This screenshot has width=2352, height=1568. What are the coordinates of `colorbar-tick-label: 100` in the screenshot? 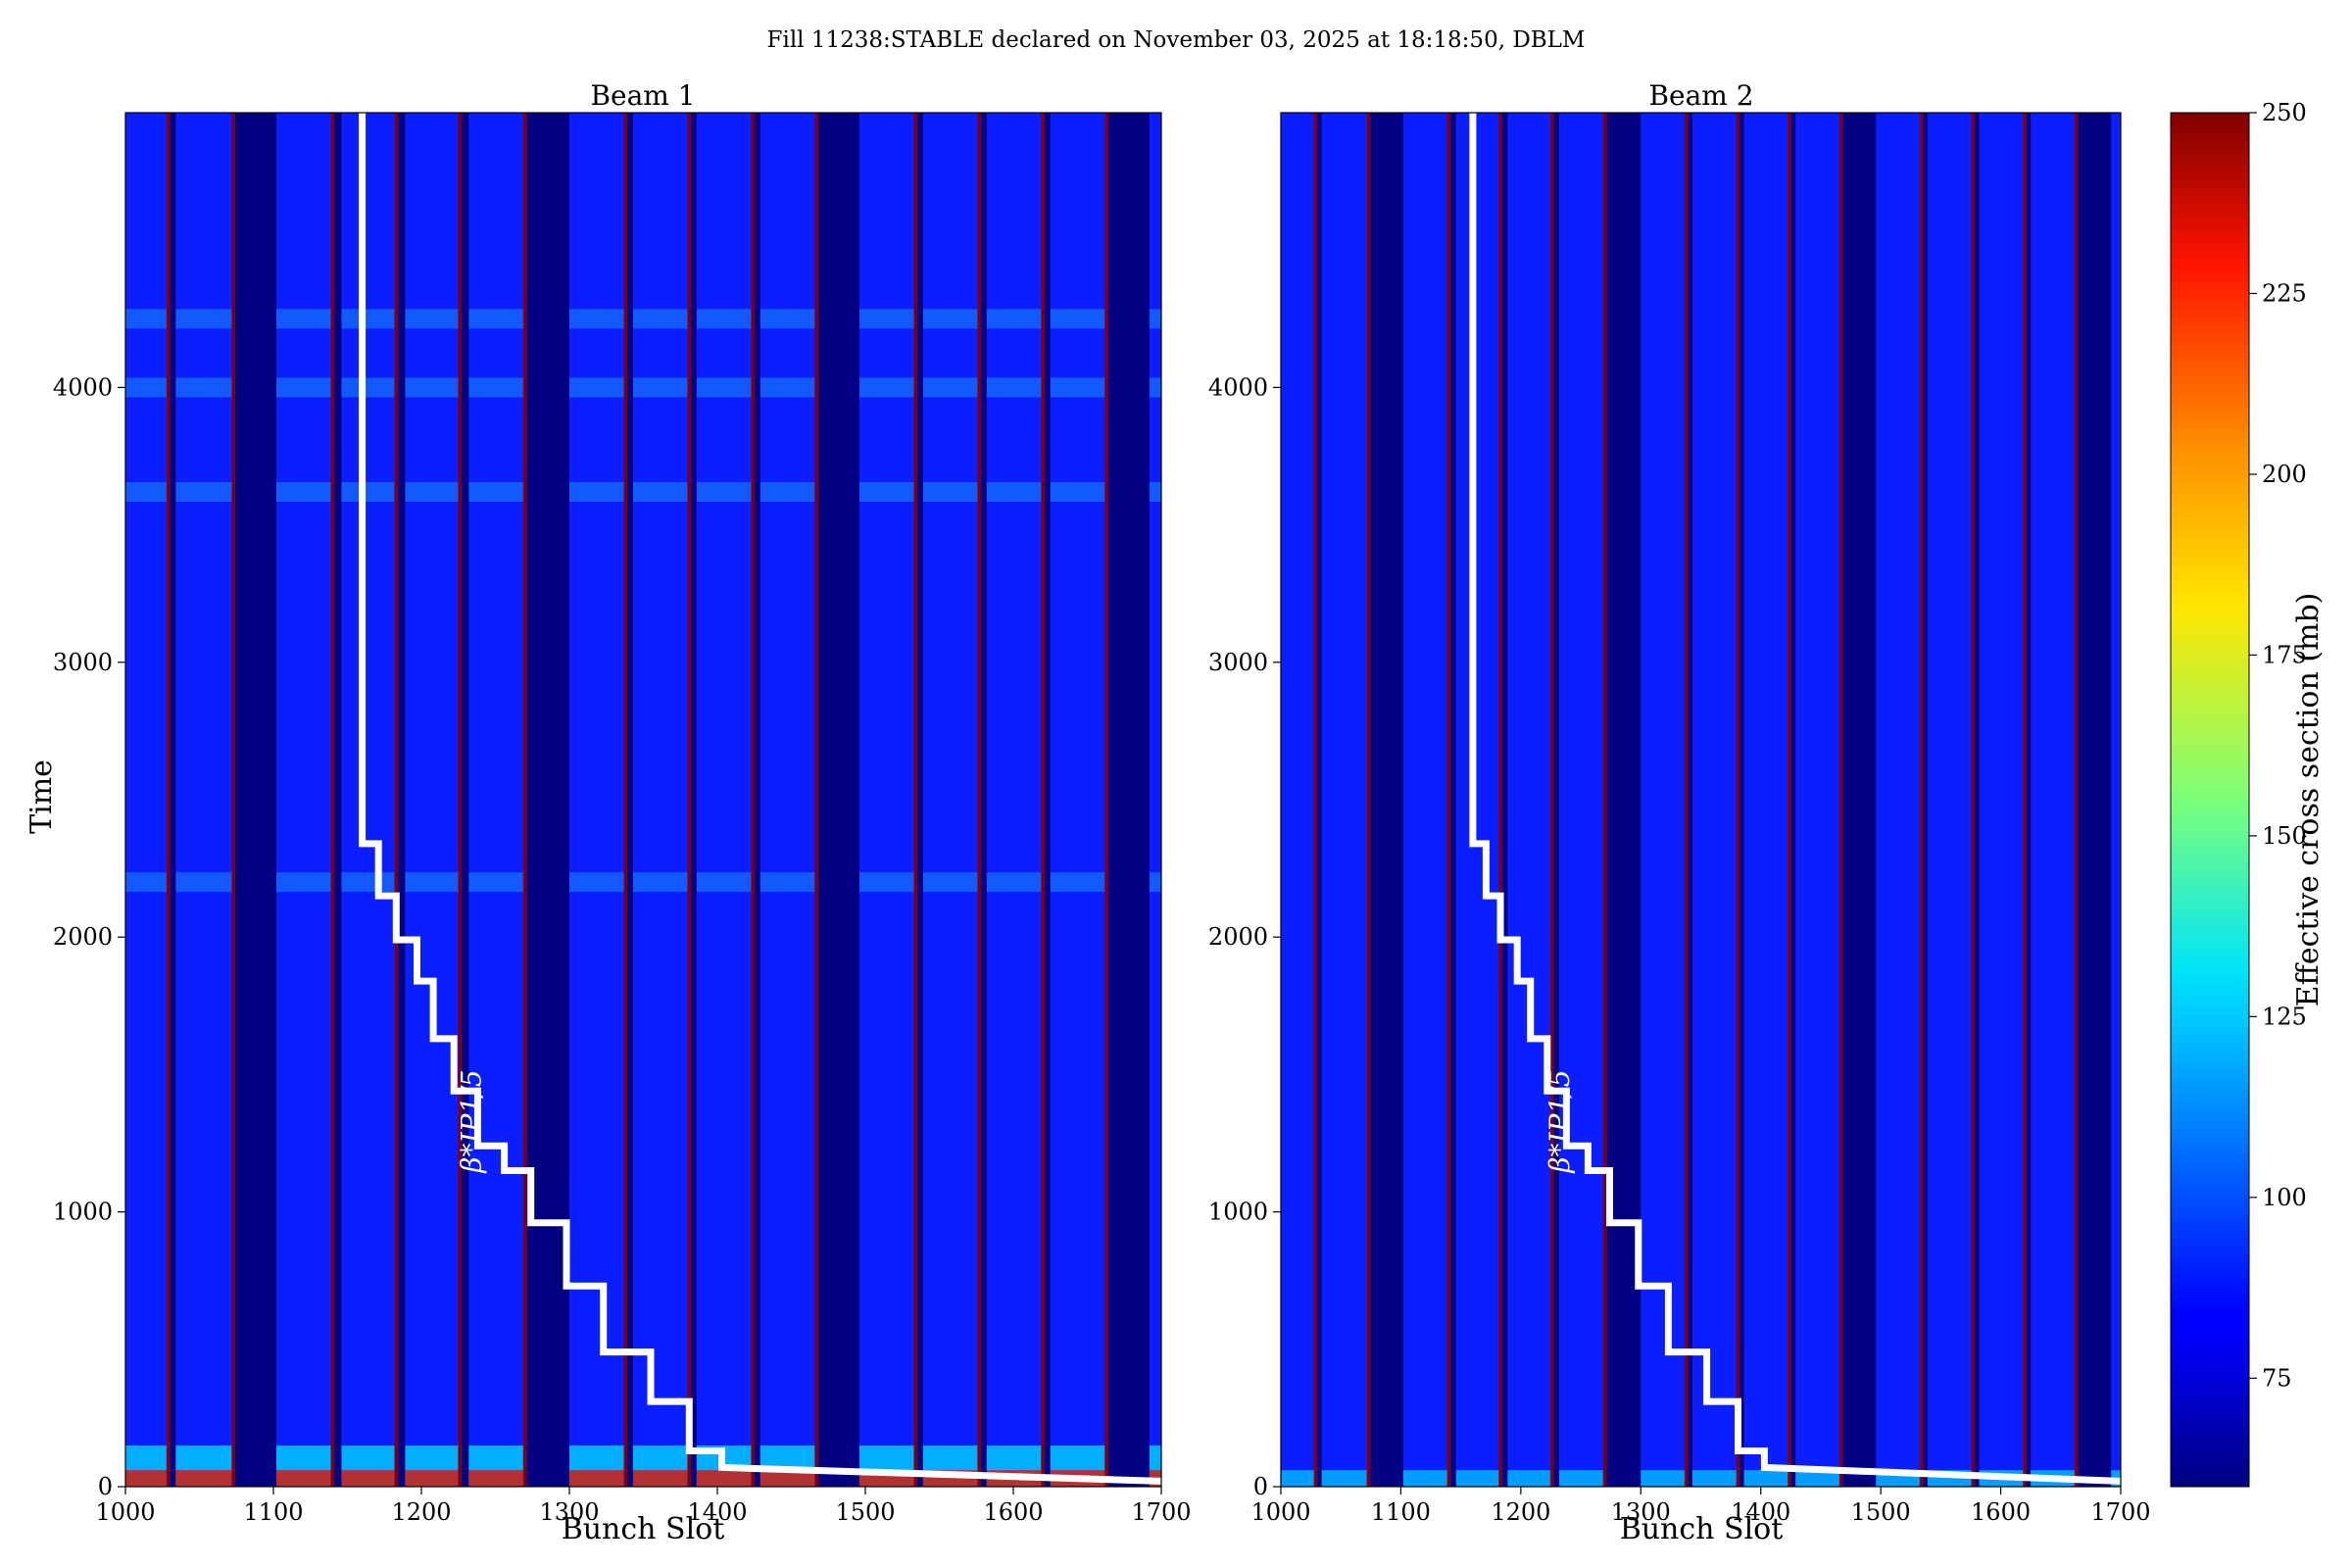 It's located at (2284, 1197).